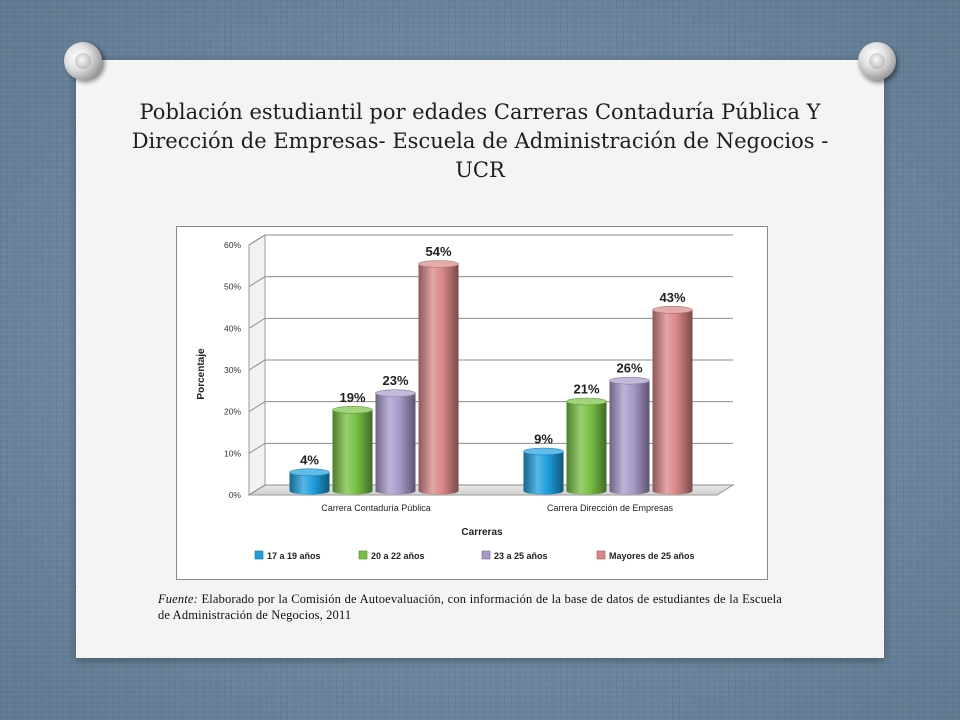  What do you see at coordinates (610, 508) in the screenshot?
I see `x-tick-label: Carrera Dirección de Empresas` at bounding box center [610, 508].